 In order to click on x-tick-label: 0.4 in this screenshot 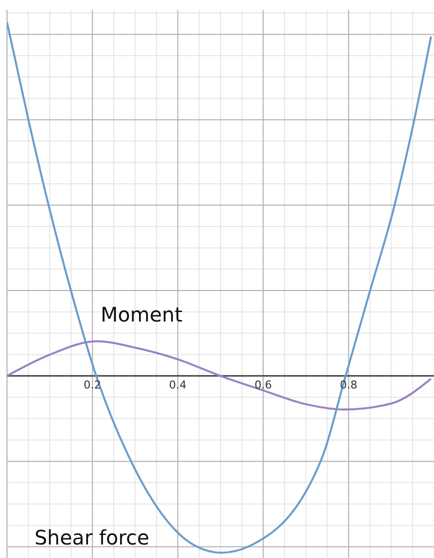, I will do `click(178, 385)`.